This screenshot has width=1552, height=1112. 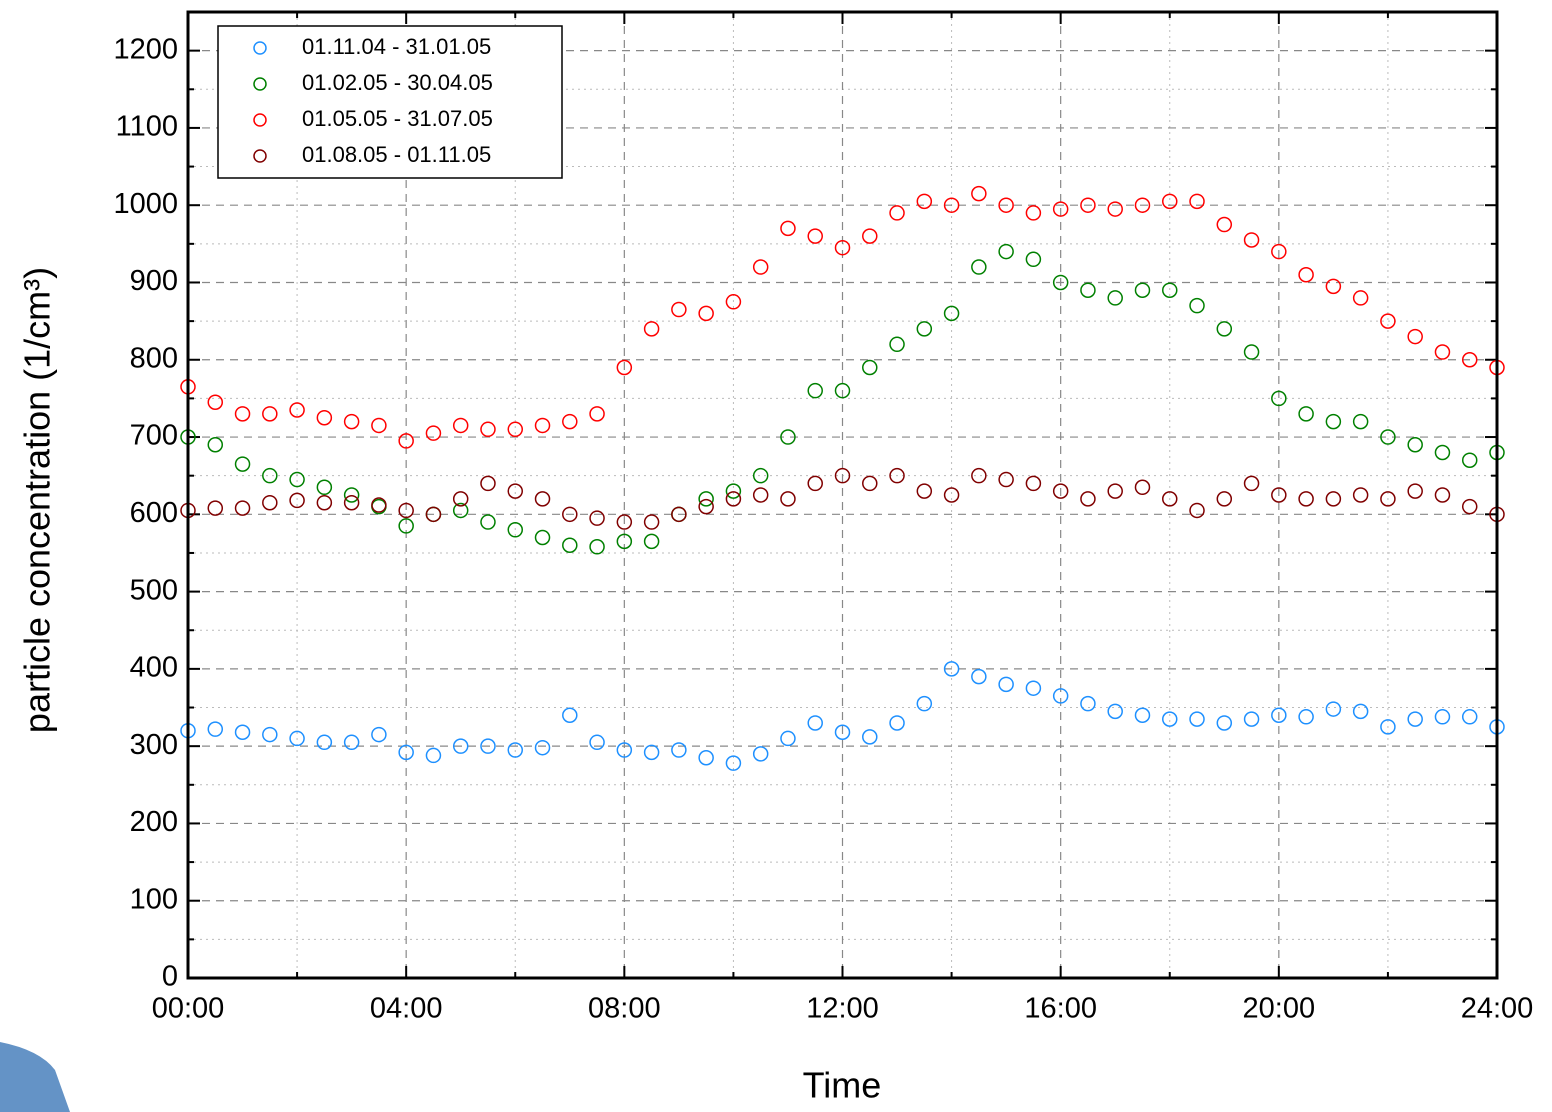 I want to click on legend-box, so click(x=390, y=102).